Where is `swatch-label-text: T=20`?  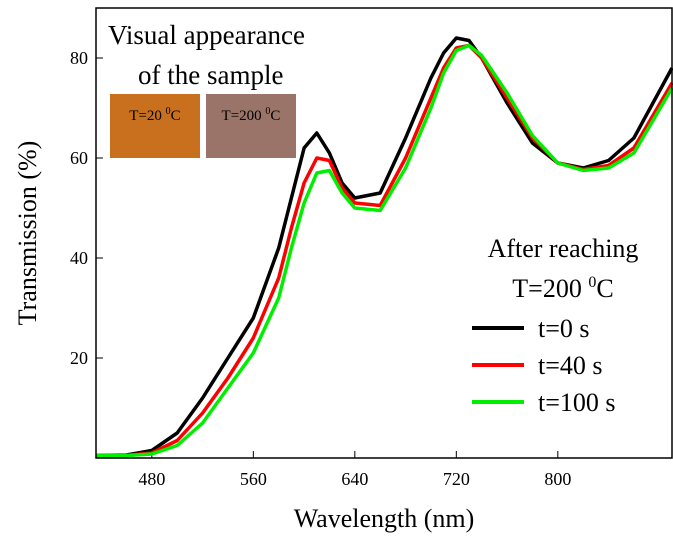
swatch-label-text: T=20 is located at coordinates (147, 116).